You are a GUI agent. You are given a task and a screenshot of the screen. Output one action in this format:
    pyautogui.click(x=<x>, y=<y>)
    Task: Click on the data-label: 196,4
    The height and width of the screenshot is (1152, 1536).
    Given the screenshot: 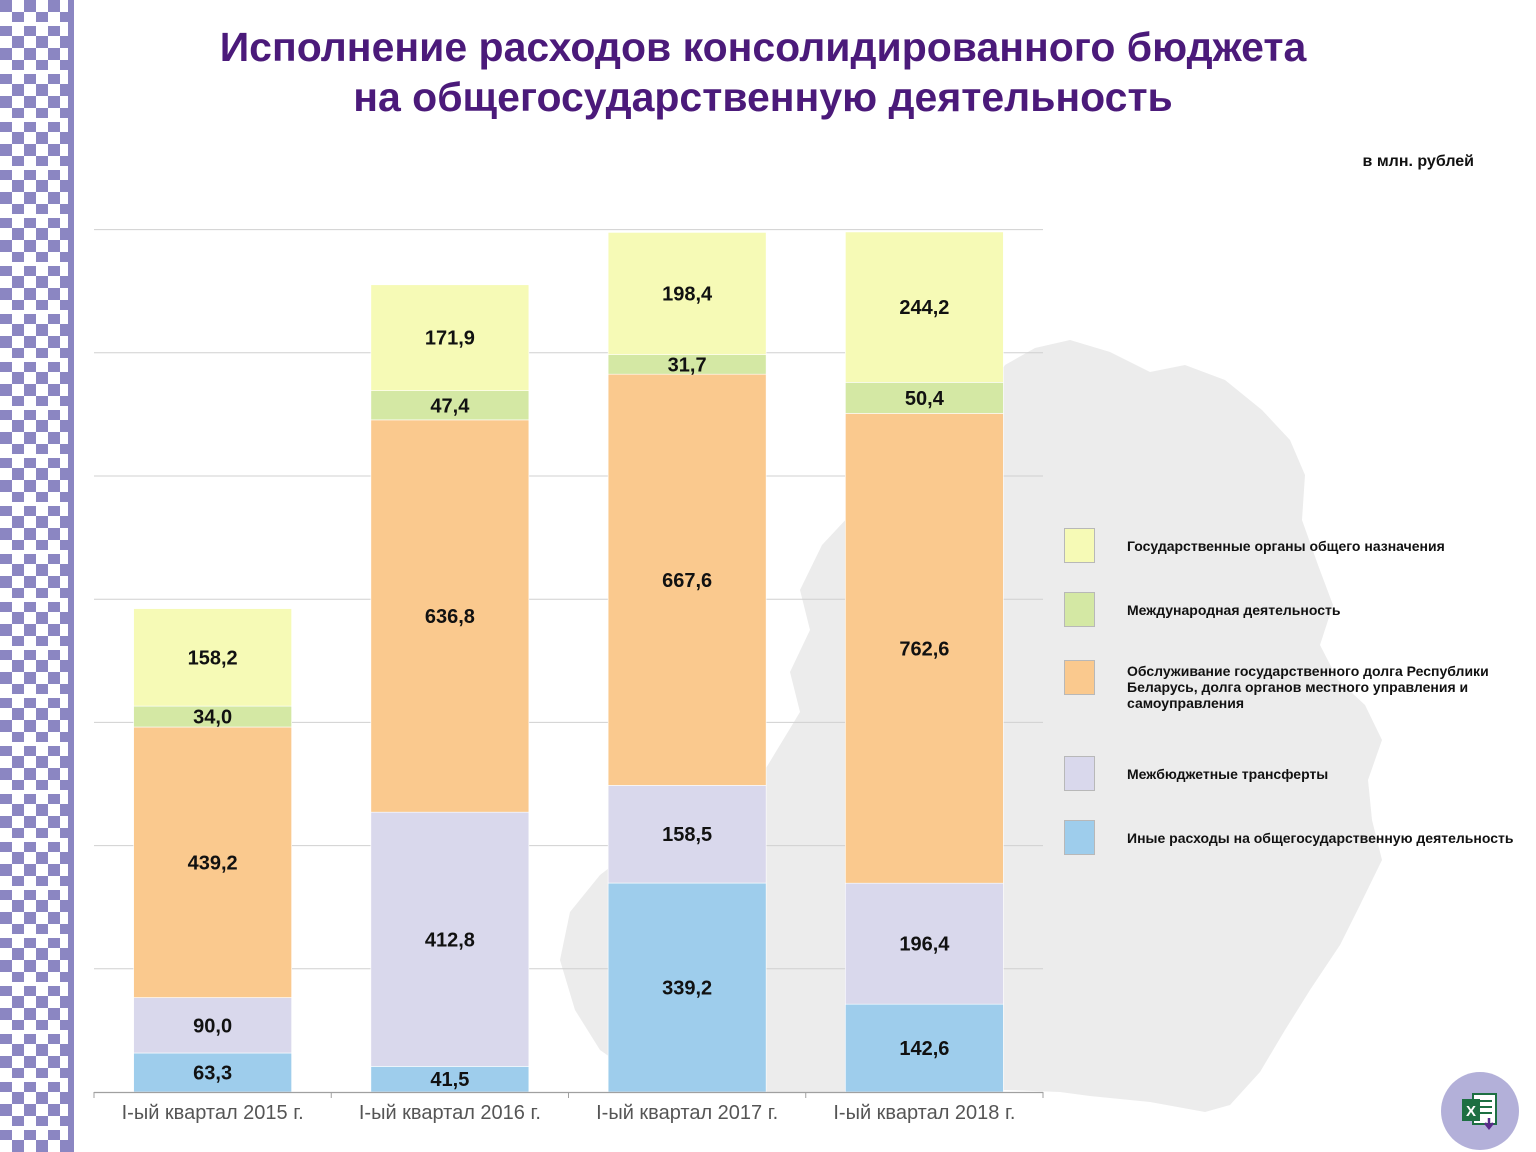 What is the action you would take?
    pyautogui.click(x=924, y=945)
    